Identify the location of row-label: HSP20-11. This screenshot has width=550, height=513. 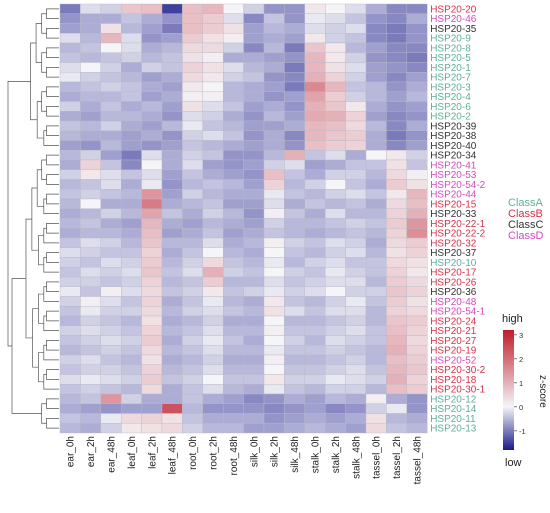
(453, 419).